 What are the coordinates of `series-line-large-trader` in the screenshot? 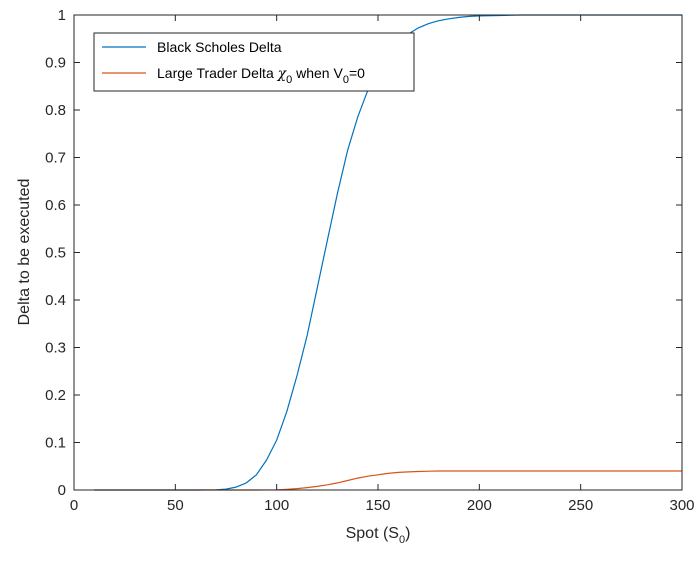 It's located at (388, 480).